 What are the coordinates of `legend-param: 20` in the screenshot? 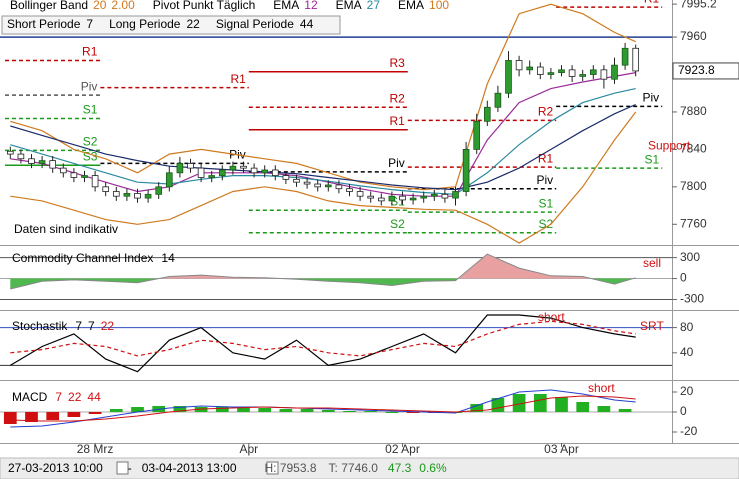 It's located at (100, 6).